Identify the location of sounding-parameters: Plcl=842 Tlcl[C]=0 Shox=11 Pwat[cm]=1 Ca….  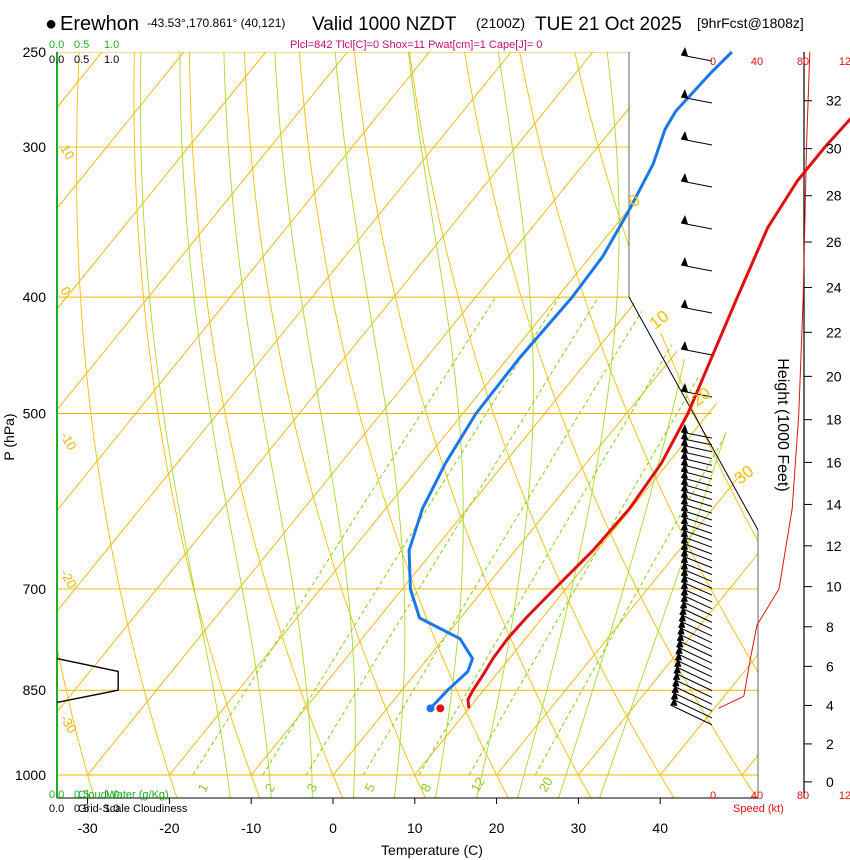
(416, 45).